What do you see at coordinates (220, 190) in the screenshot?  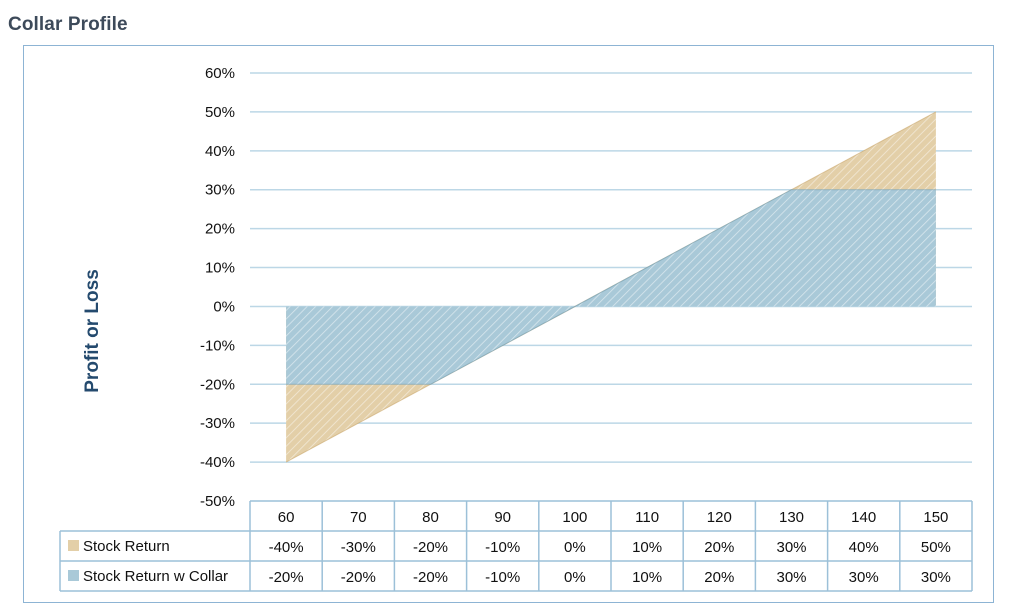 I see `y-tick-label: 30%` at bounding box center [220, 190].